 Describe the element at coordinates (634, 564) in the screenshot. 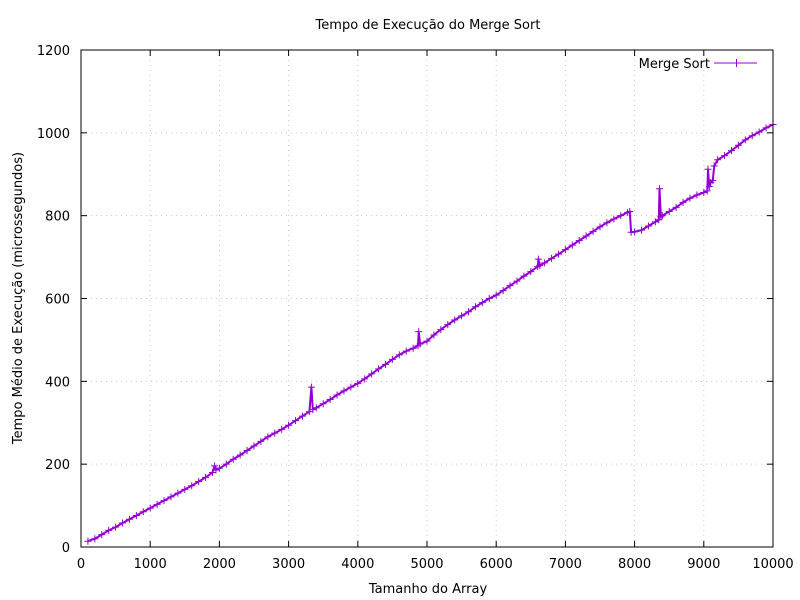

I see `x-tick-label: 8000` at that location.